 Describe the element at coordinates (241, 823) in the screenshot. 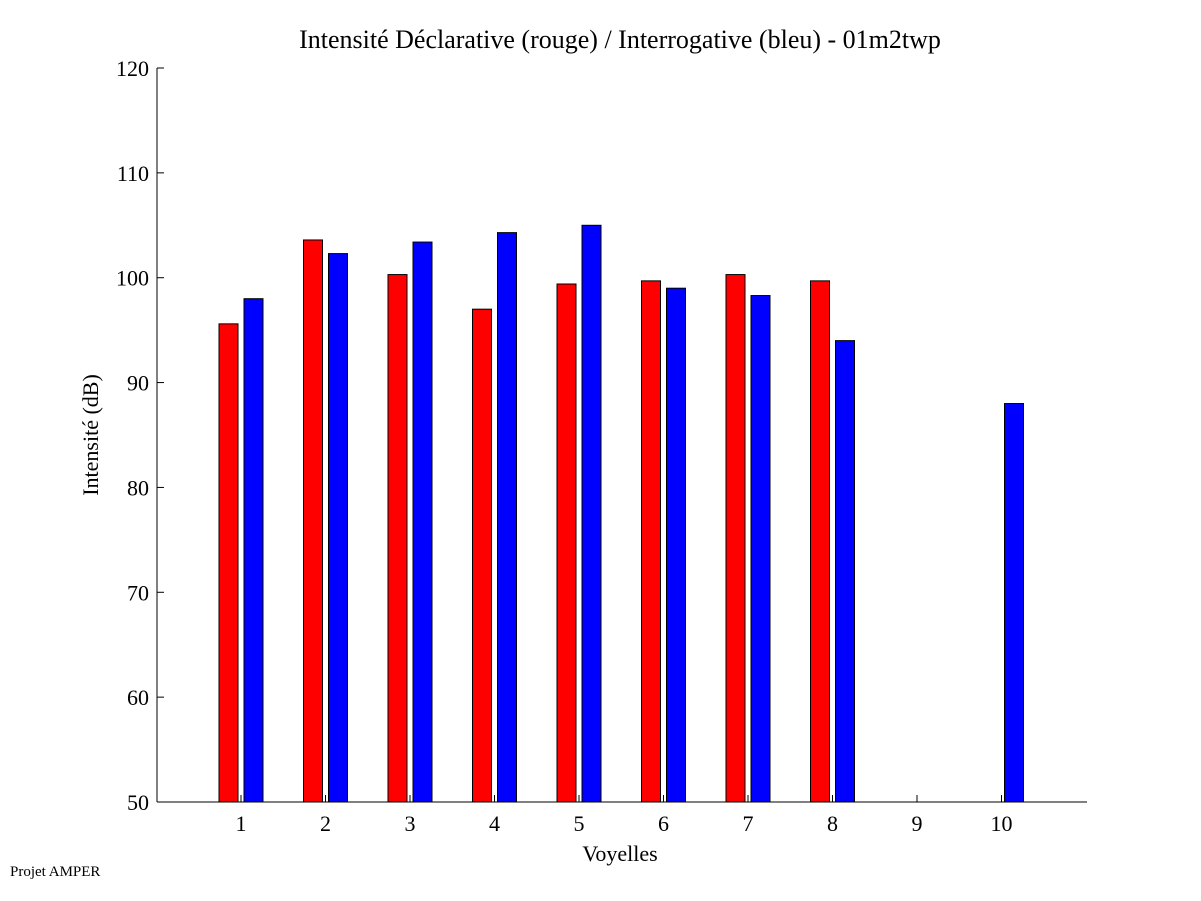

I see `x-tick-label: 1` at that location.